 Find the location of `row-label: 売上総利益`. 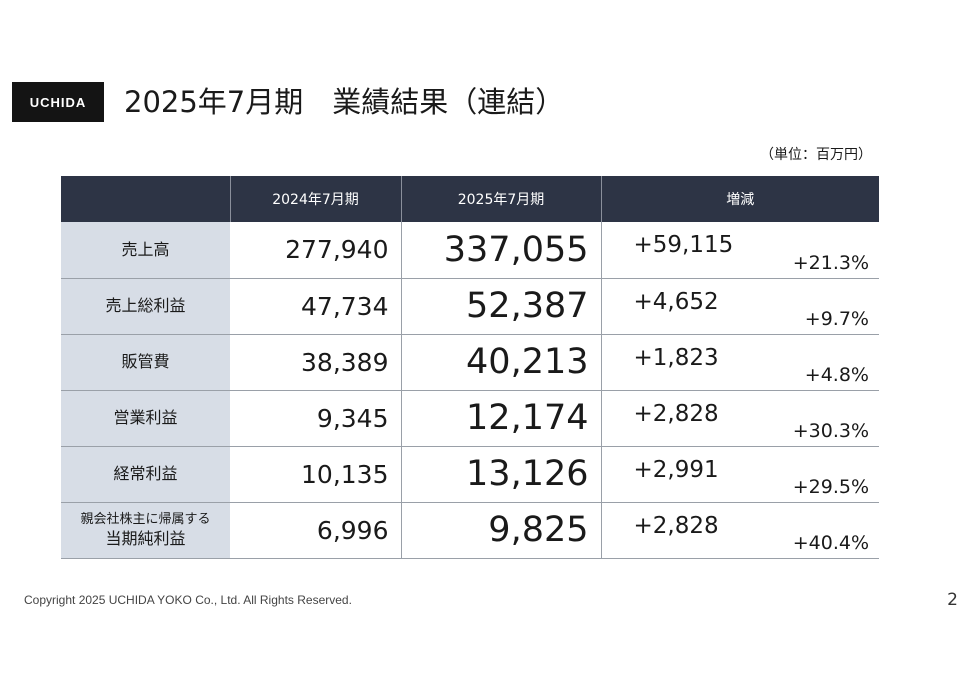

row-label: 売上総利益 is located at coordinates (145, 306).